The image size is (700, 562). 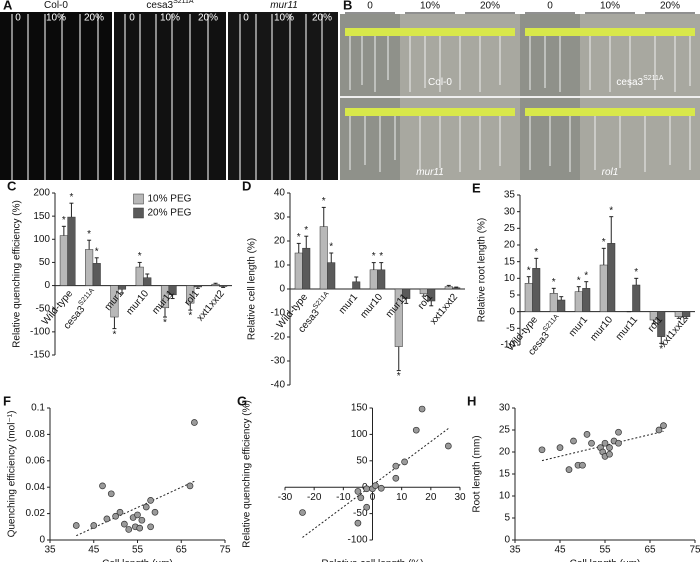 I want to click on legend-label: 20% PEG, so click(x=170, y=213).